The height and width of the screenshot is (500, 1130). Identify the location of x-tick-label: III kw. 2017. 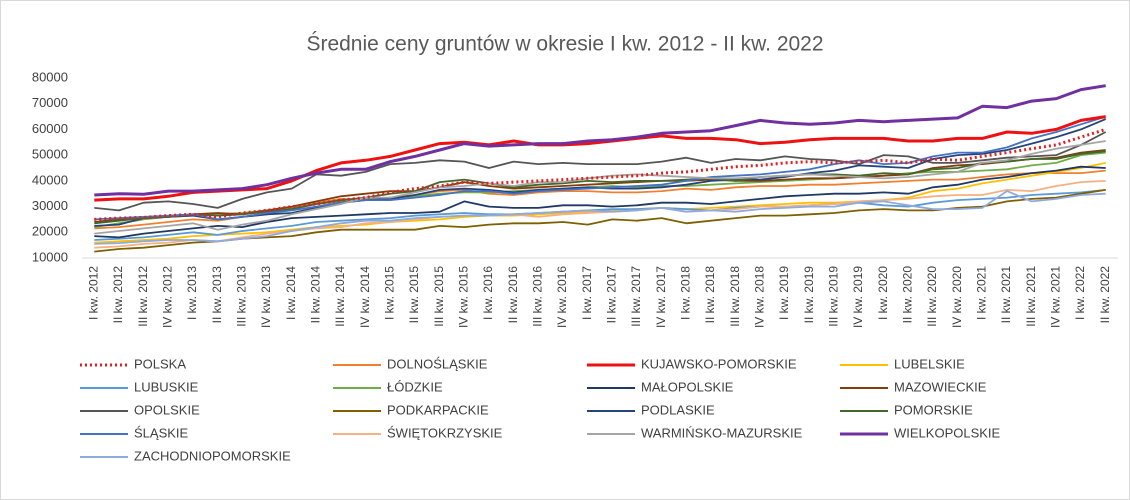
(636, 296).